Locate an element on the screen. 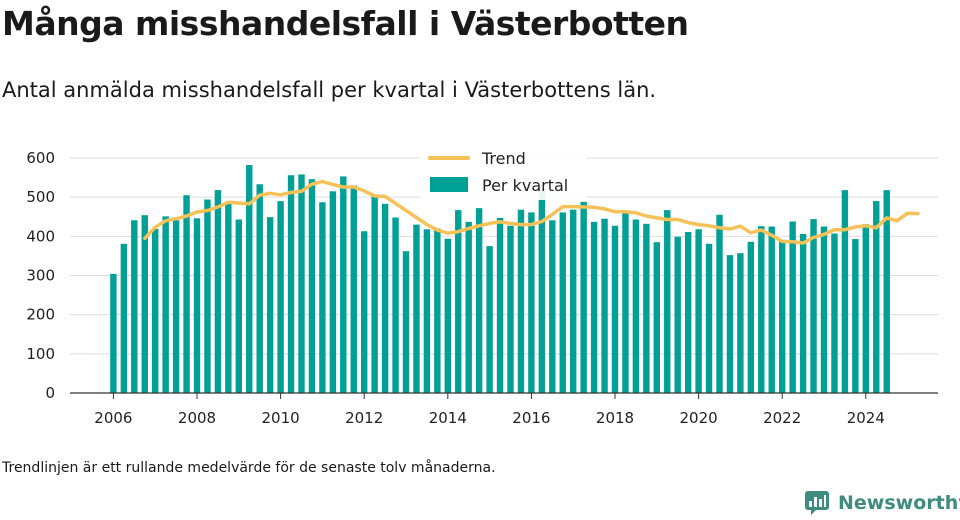  brand-logo: Newsworthy is located at coordinates (882, 503).